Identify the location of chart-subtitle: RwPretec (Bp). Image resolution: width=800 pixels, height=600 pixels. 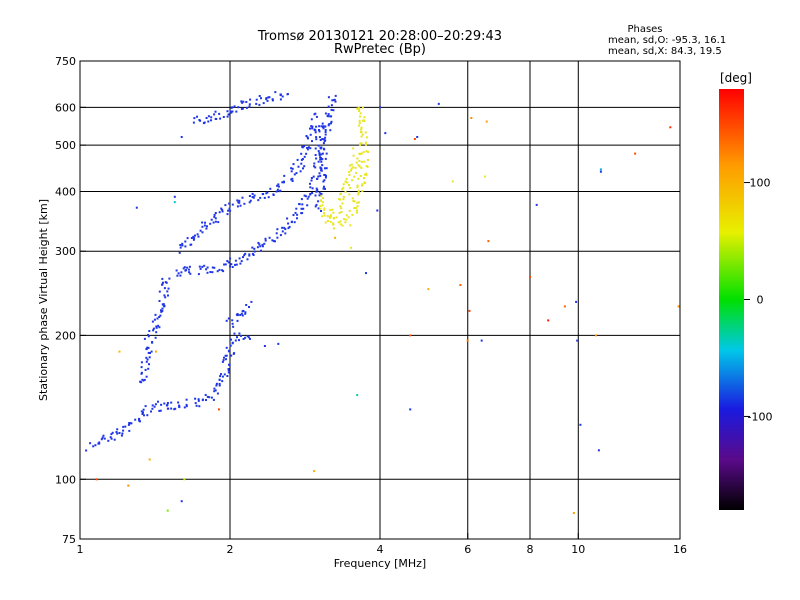
(380, 49).